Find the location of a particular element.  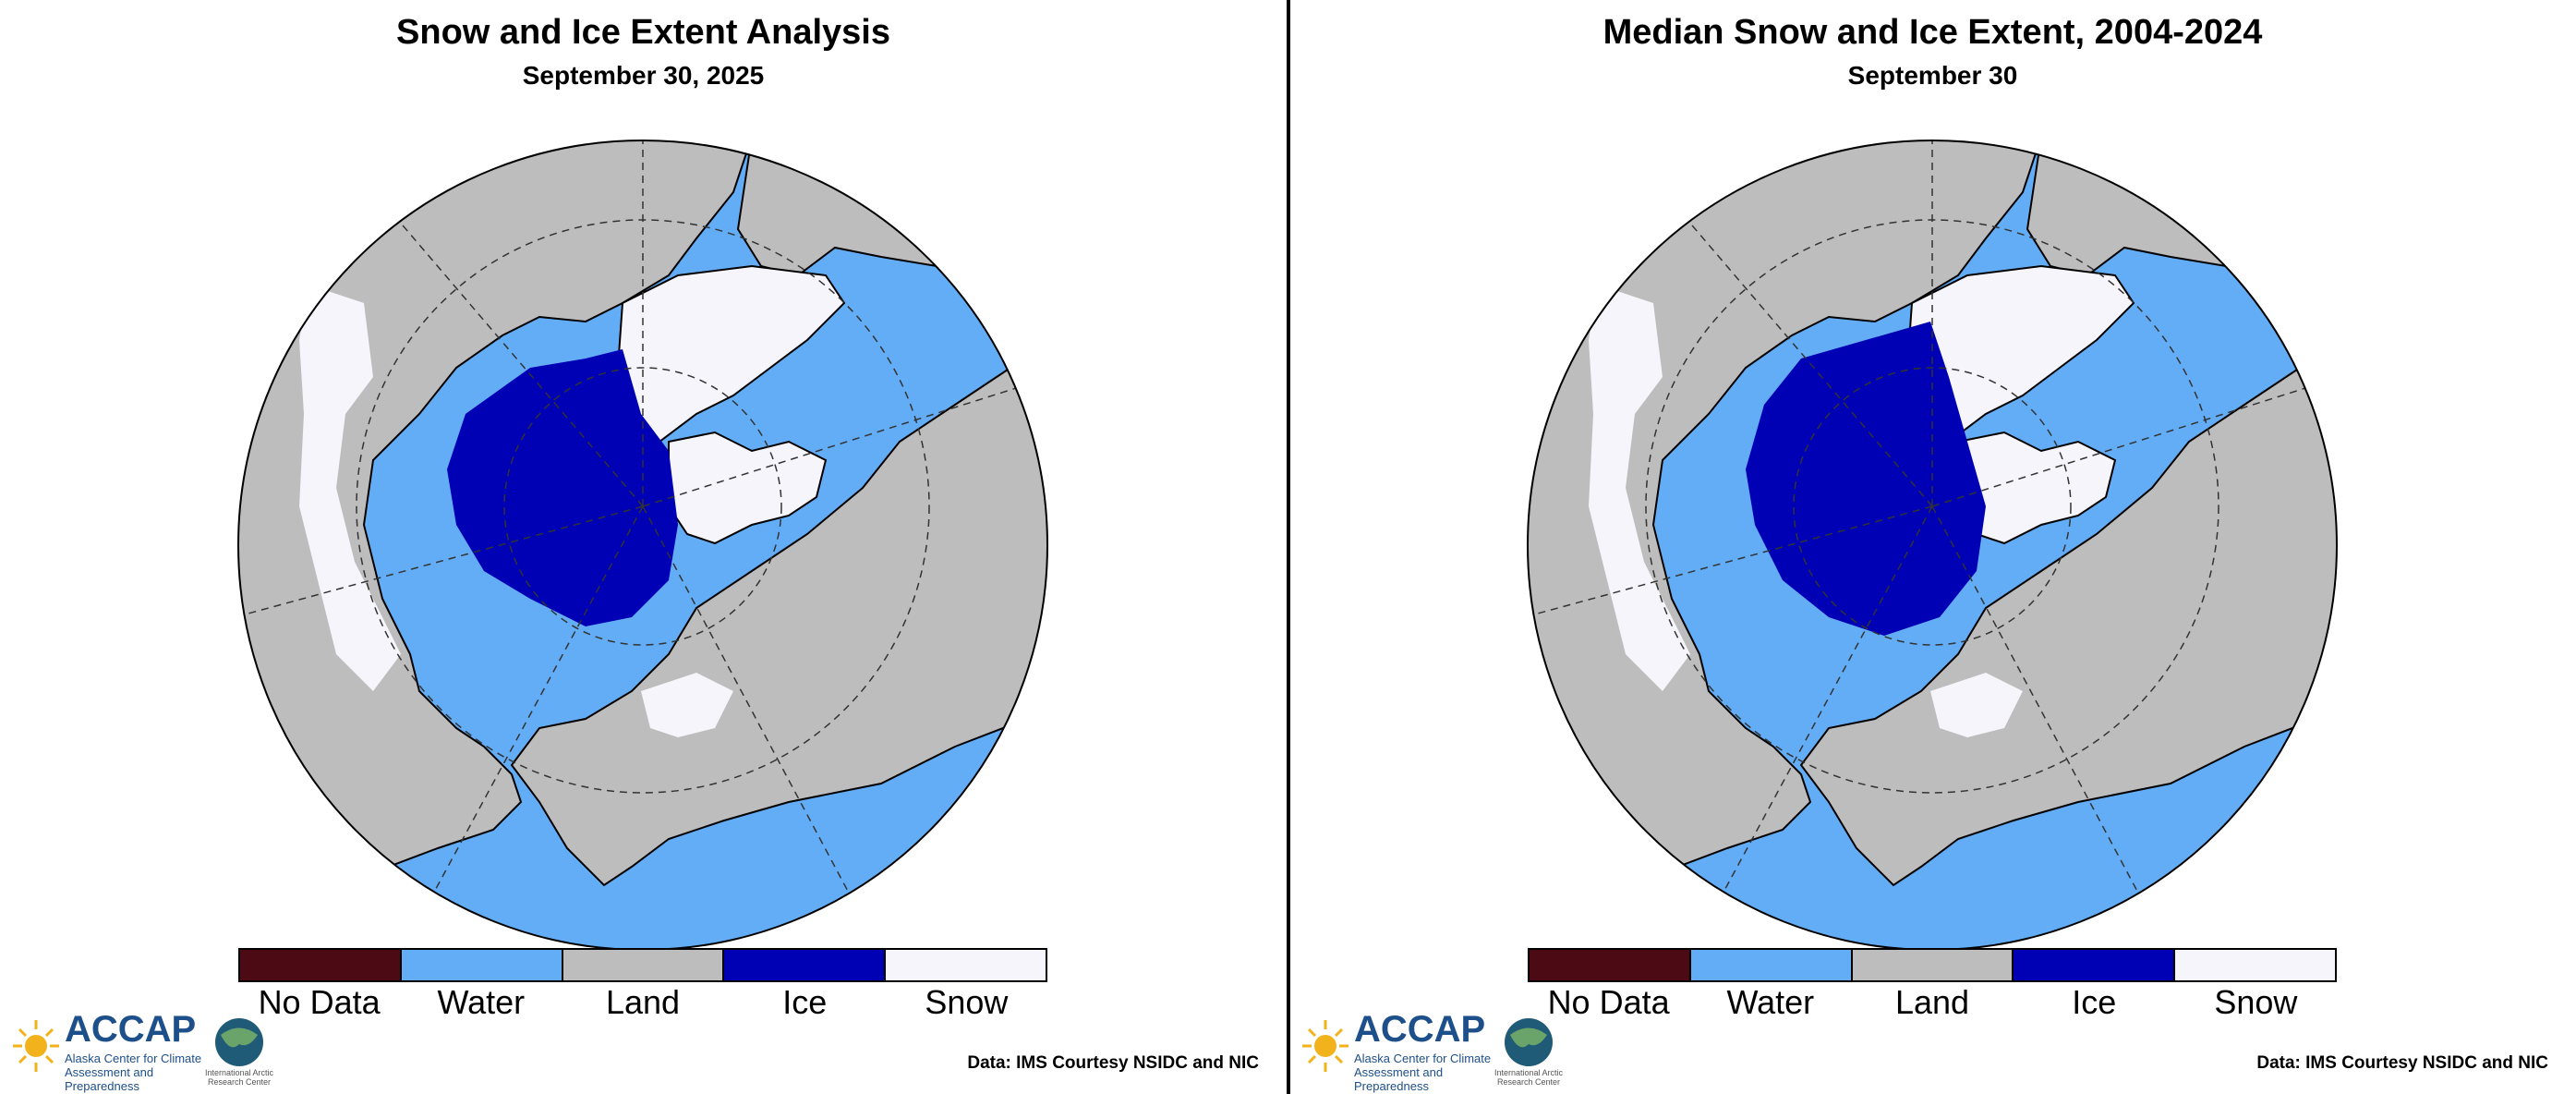

map-title: Median Snow and Ice Extent, 2004-2024 is located at coordinates (1932, 32).